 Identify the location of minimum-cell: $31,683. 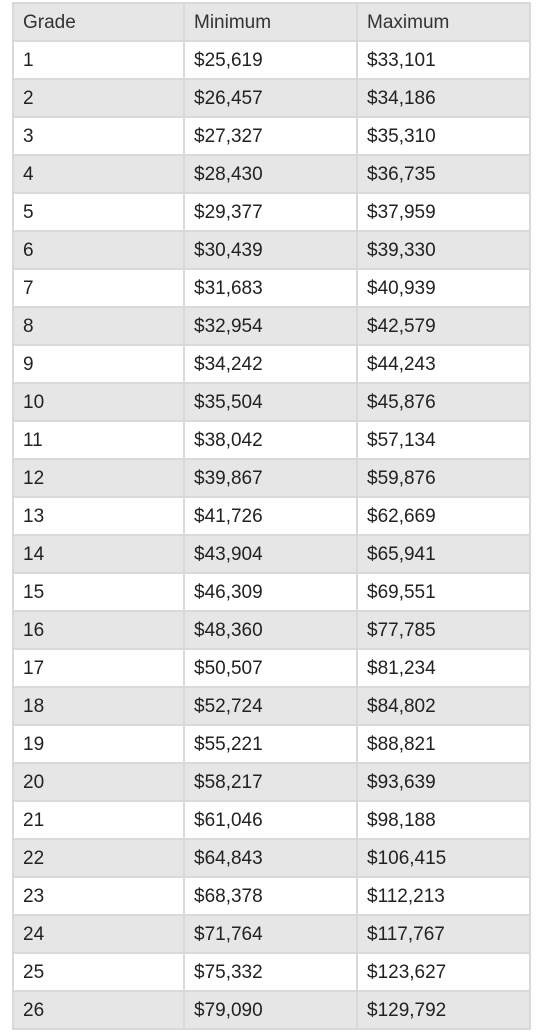
(270, 288).